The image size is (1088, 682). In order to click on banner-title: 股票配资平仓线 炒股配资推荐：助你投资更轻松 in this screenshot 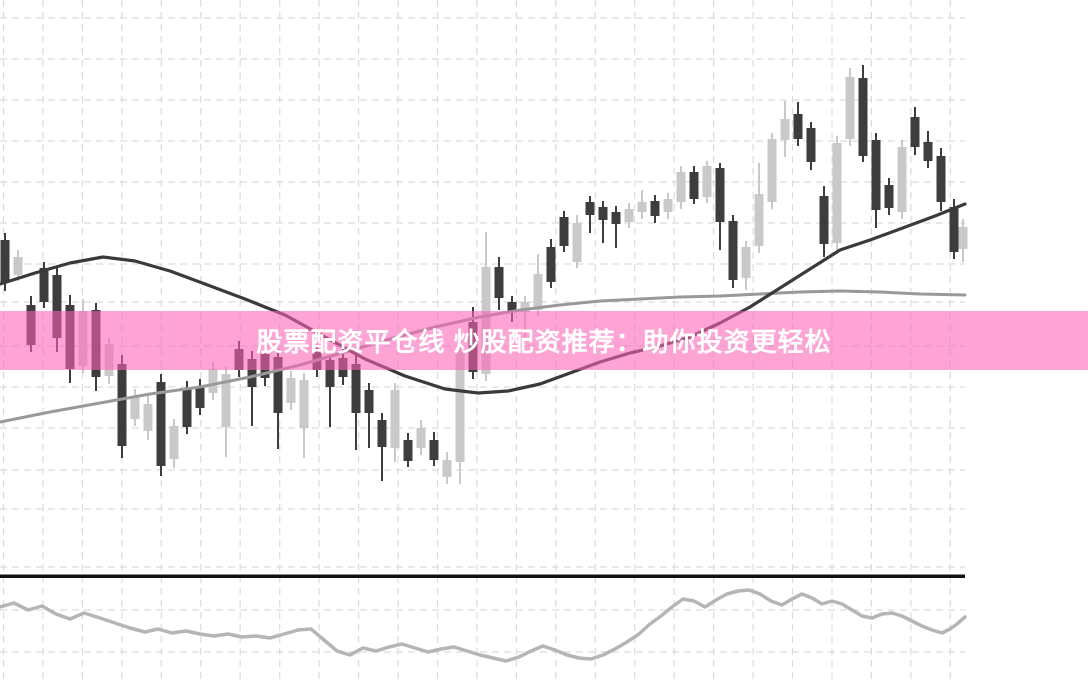, I will do `click(544, 342)`.